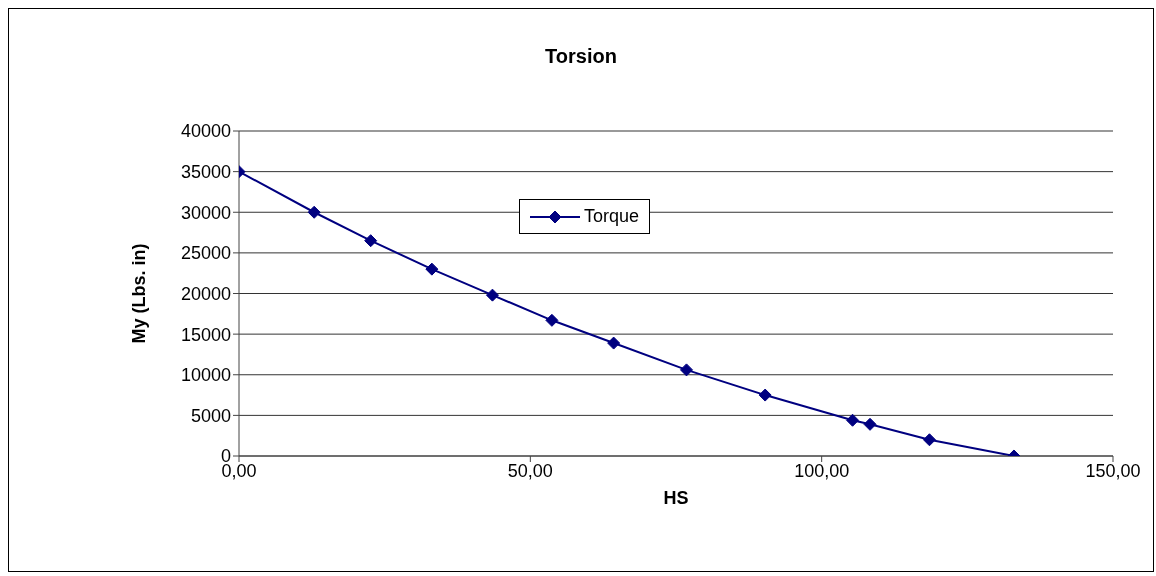 Image resolution: width=1156 pixels, height=576 pixels. What do you see at coordinates (205, 131) in the screenshot?
I see `y-tick-label: 40000` at bounding box center [205, 131].